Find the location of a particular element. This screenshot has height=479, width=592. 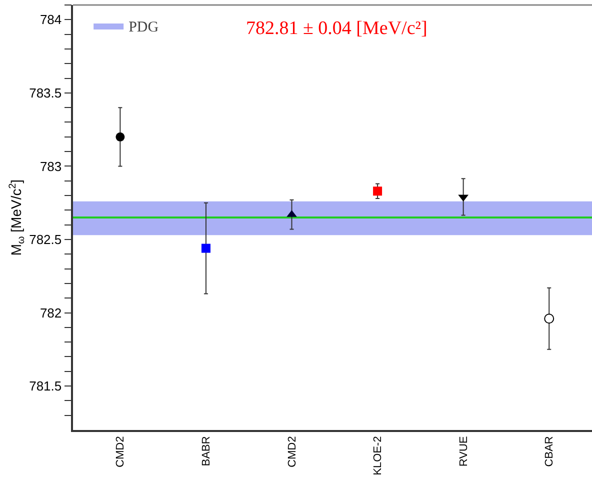

y-tick-label: 783 is located at coordinates (51, 166).